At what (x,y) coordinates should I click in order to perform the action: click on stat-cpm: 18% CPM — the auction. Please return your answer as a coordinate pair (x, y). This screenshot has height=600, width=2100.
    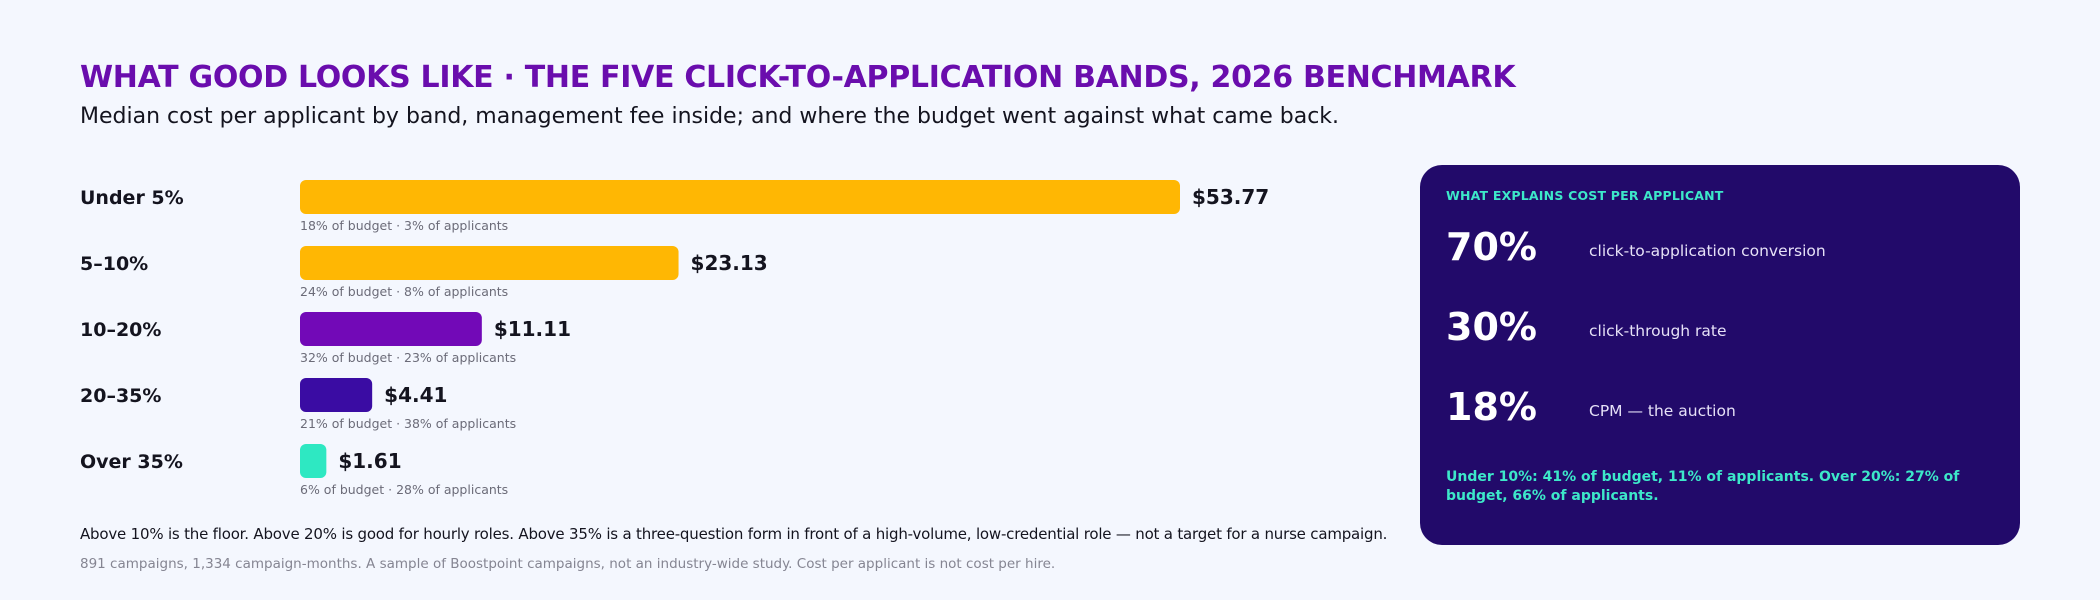
    Looking at the image, I should click on (1726, 415).